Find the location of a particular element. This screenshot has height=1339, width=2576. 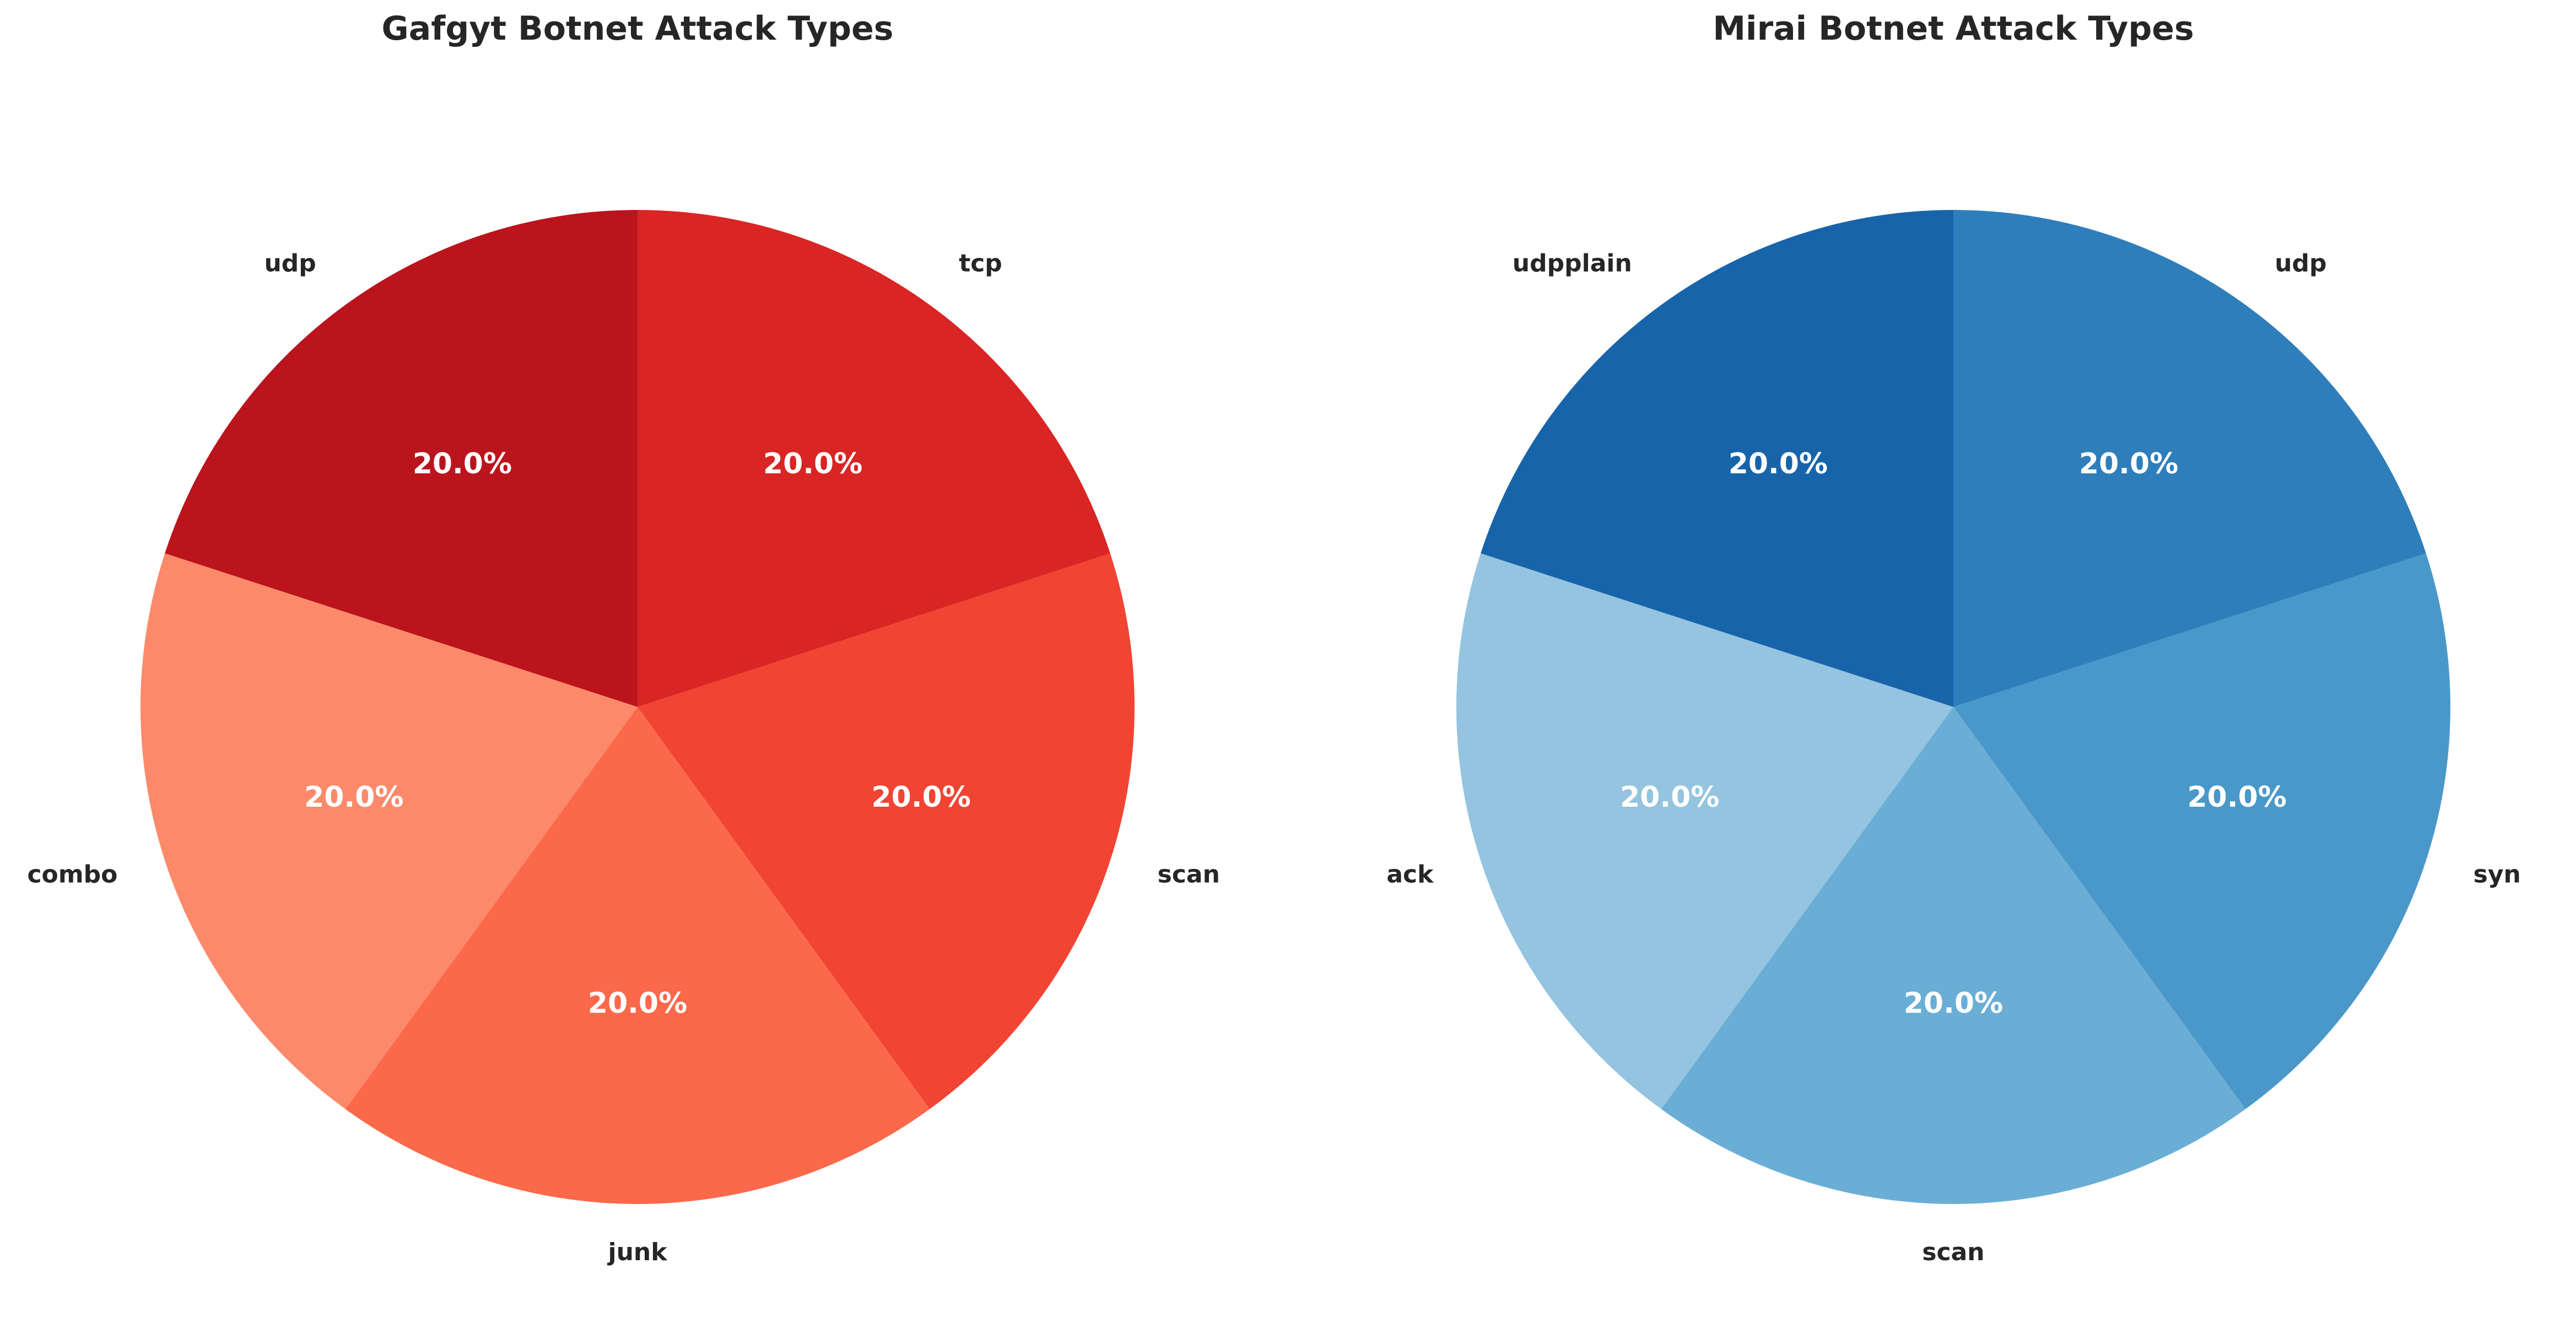

percent-label-tcp: 20.0% is located at coordinates (812, 464).